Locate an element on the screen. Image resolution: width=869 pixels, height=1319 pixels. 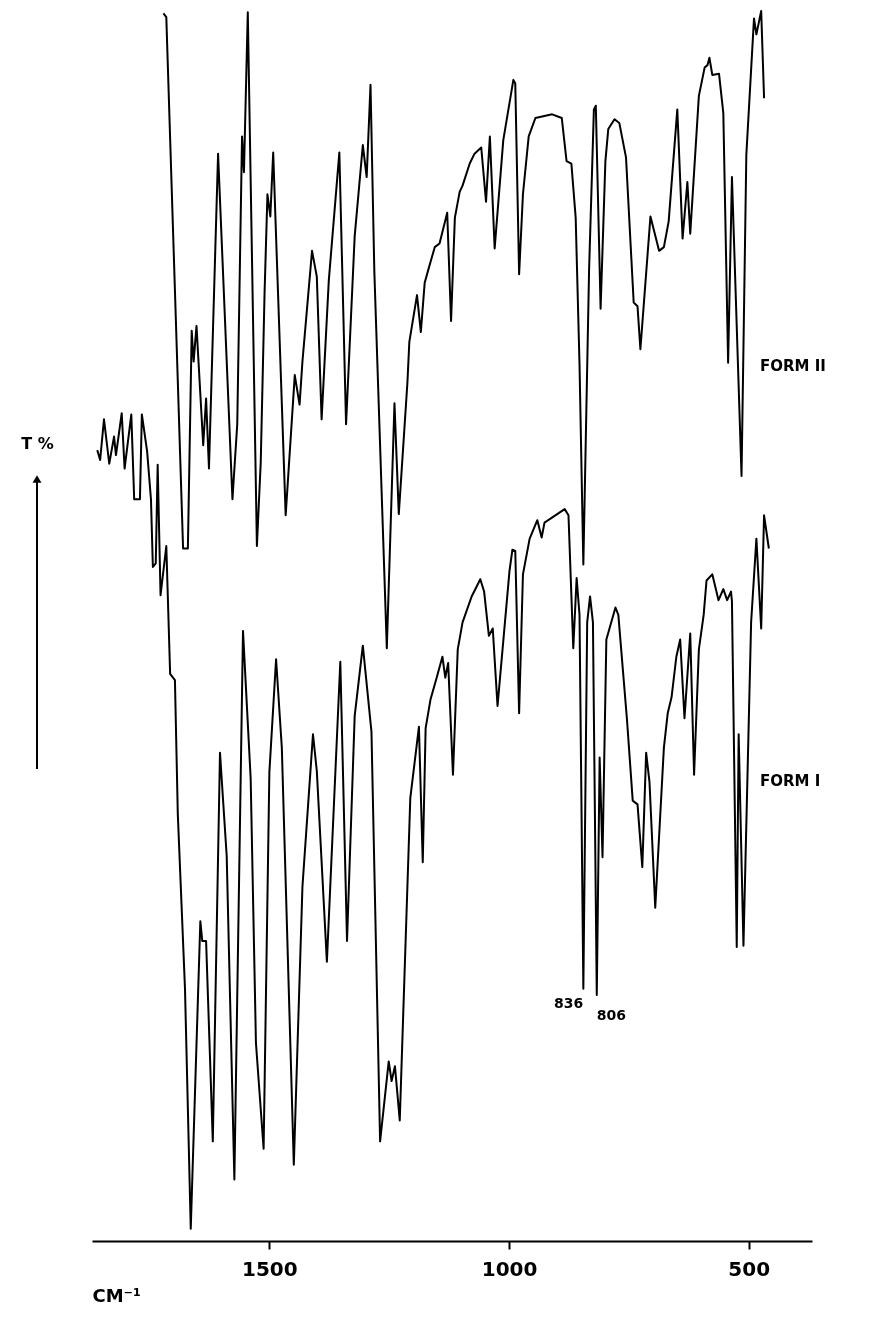
y-axis-title: T % is located at coordinates (37, 443).